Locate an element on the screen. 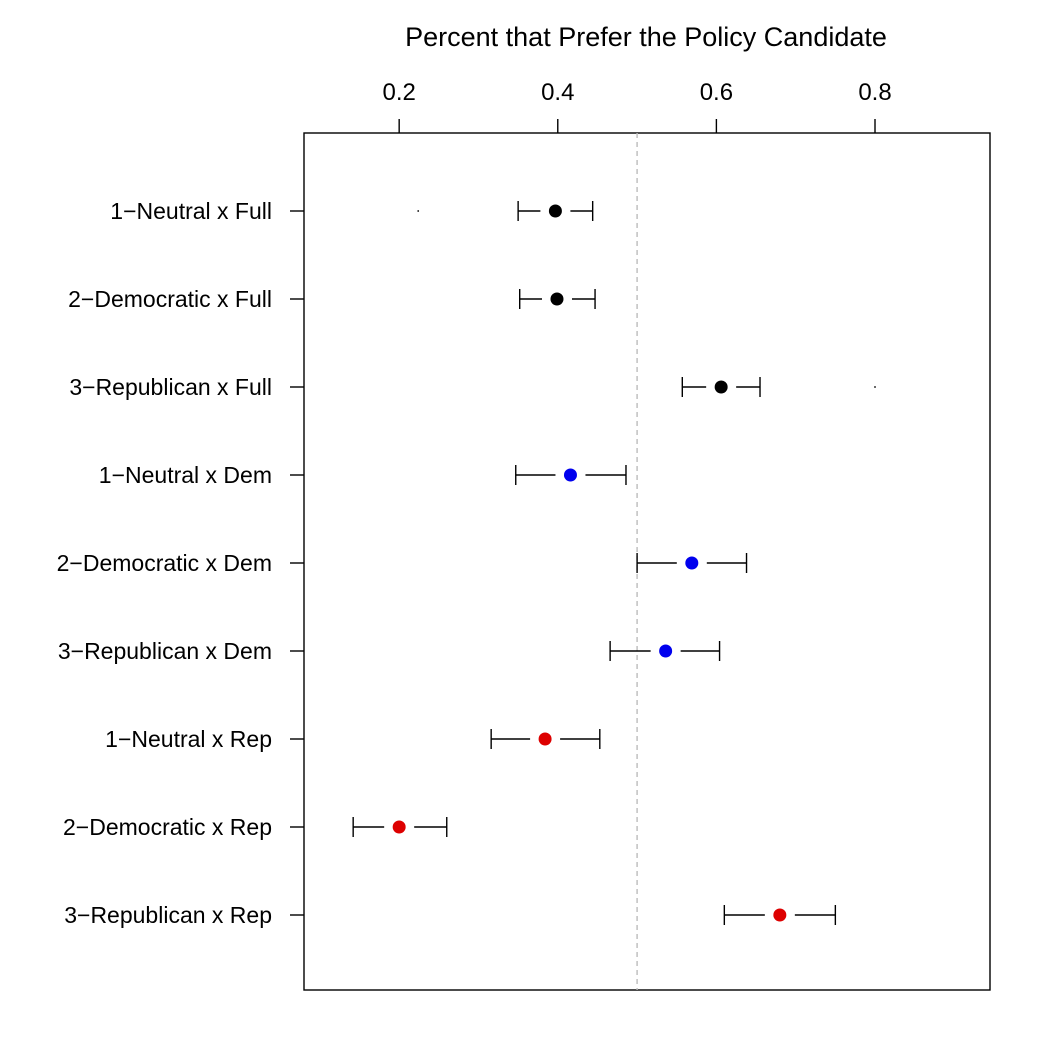  category-label: 3−Republican x Rep is located at coordinates (168, 915).